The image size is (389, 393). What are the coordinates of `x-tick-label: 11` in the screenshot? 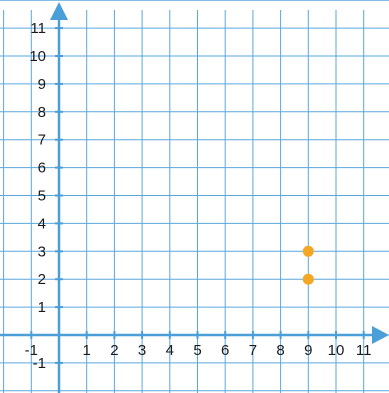 It's located at (364, 350).